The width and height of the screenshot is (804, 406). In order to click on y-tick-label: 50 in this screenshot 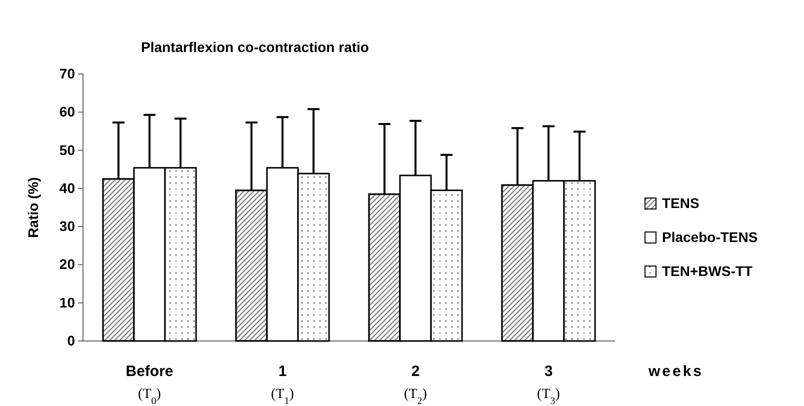, I will do `click(67, 150)`.